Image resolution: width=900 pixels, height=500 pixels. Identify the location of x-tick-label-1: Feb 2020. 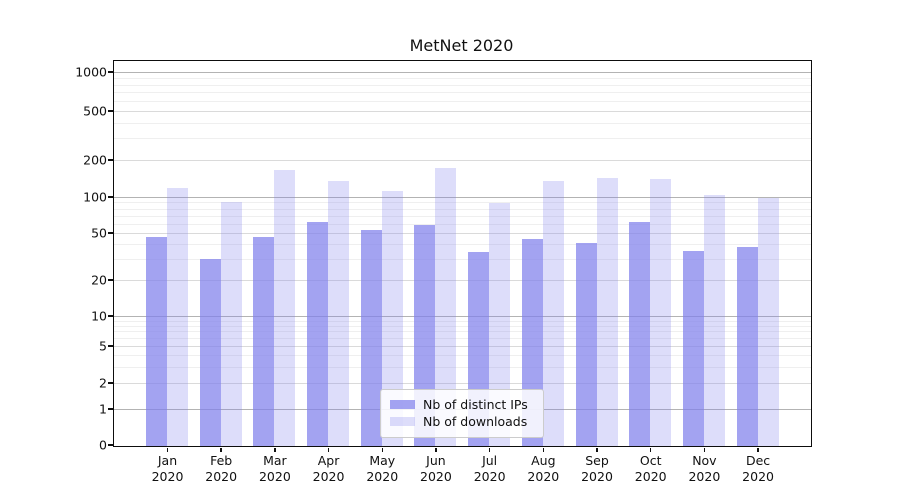
(221, 468).